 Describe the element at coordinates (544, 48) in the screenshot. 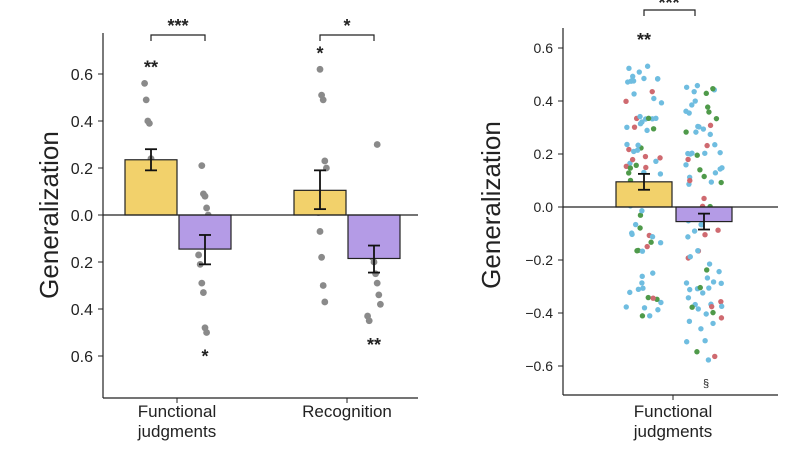

I see `right-y-tick-label: 0.6` at that location.